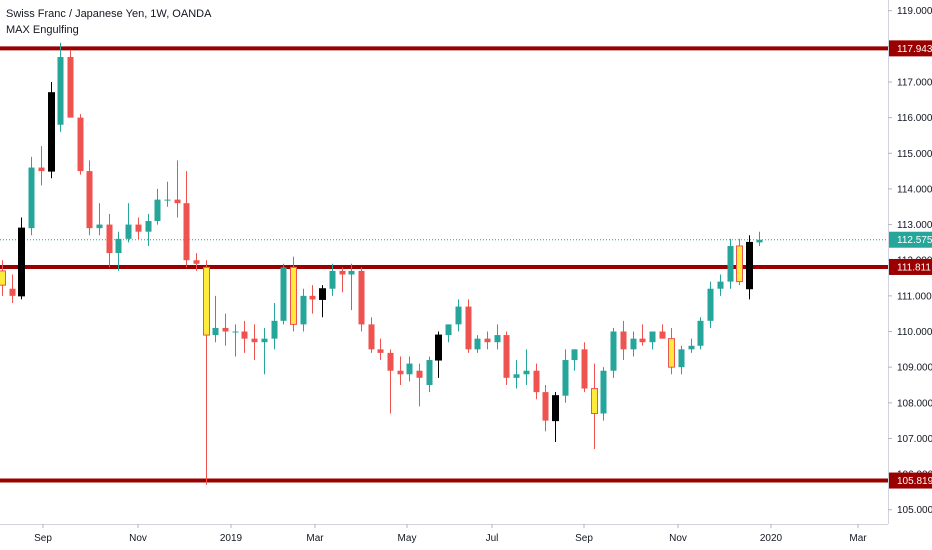  Describe the element at coordinates (108, 30) in the screenshot. I see `indicator-name: MAX Engulfing` at that location.